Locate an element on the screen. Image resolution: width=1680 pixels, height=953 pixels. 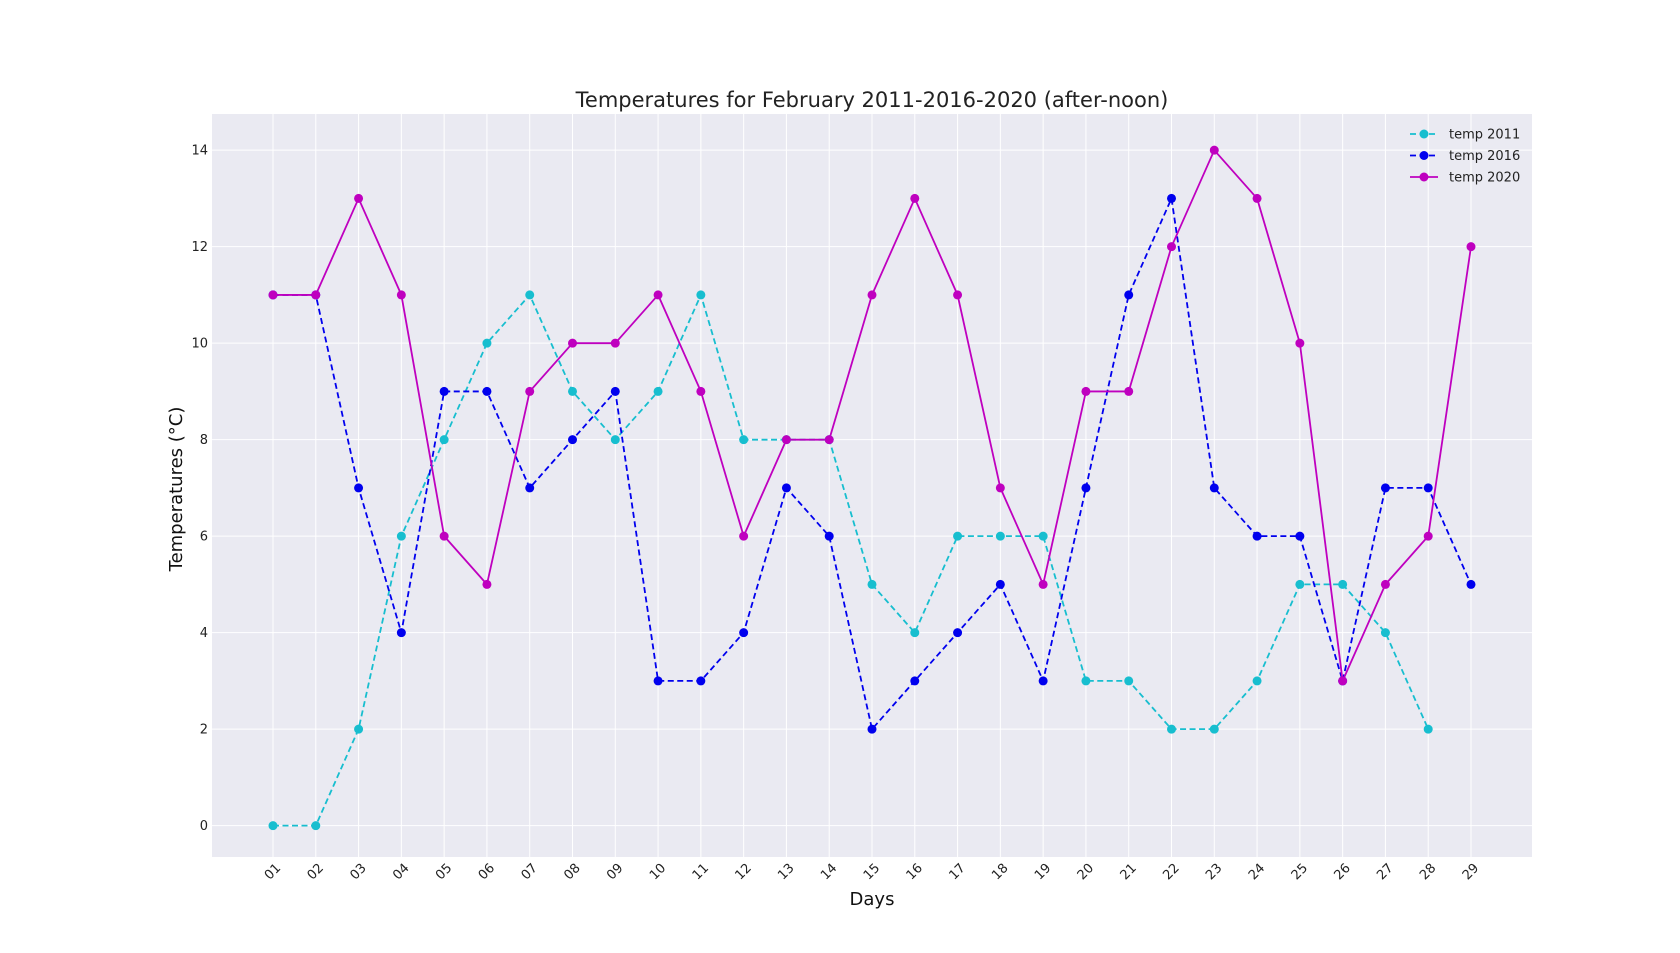
y-tick-label: 14 is located at coordinates (199, 151).